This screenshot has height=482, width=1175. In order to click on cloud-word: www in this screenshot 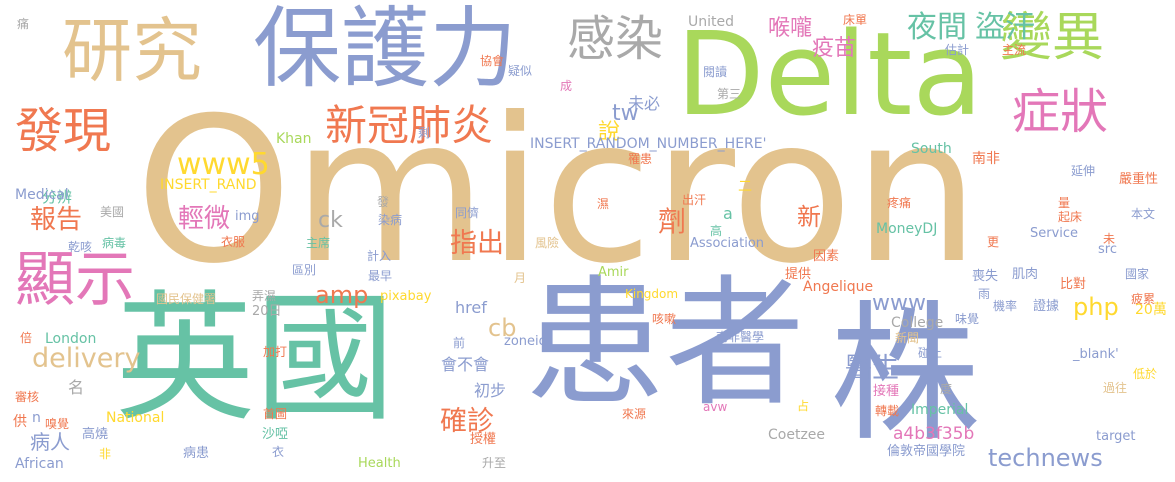, I will do `click(899, 303)`.